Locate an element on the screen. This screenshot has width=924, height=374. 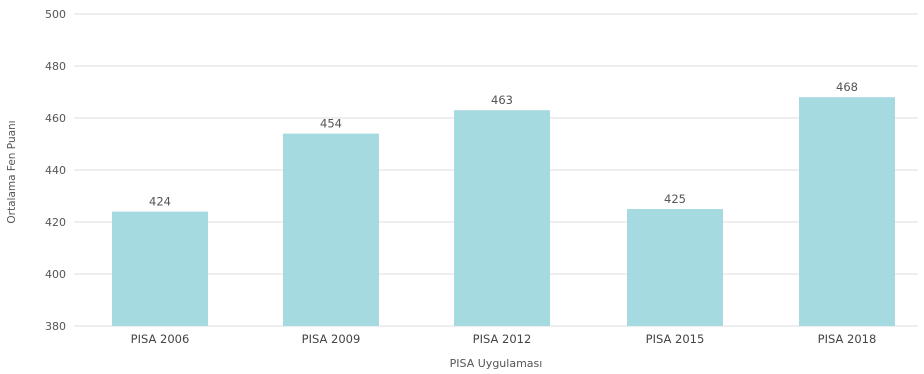
x-tick-label: PISA 2015 is located at coordinates (675, 339).